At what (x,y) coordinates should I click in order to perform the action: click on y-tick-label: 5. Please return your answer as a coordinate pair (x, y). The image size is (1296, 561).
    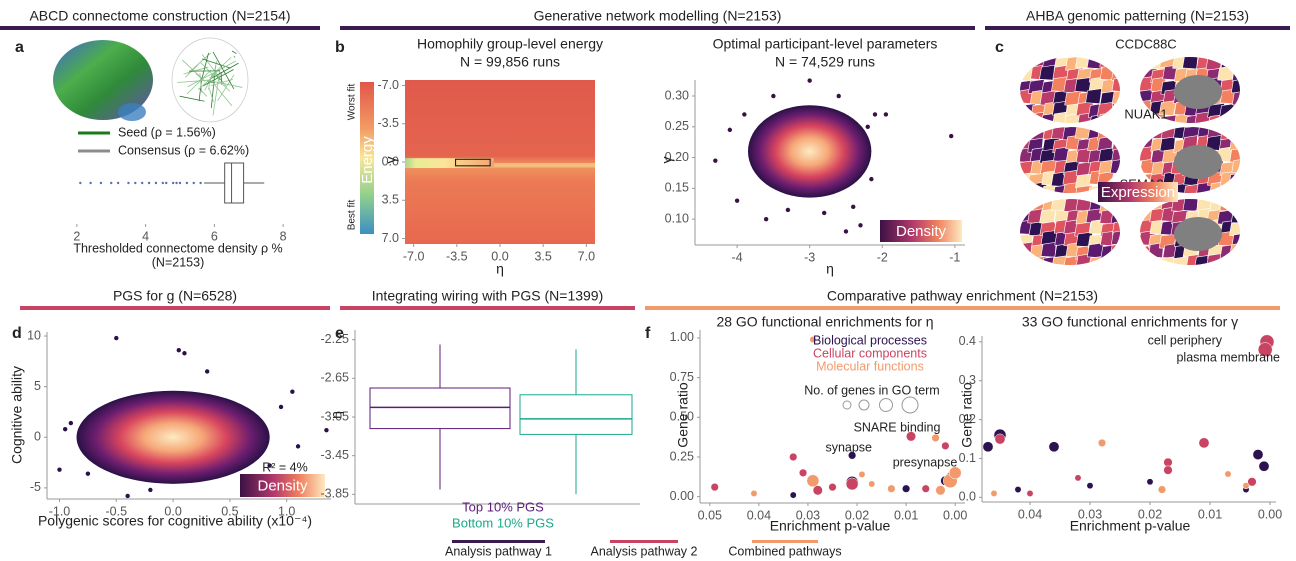
    Looking at the image, I should click on (37, 386).